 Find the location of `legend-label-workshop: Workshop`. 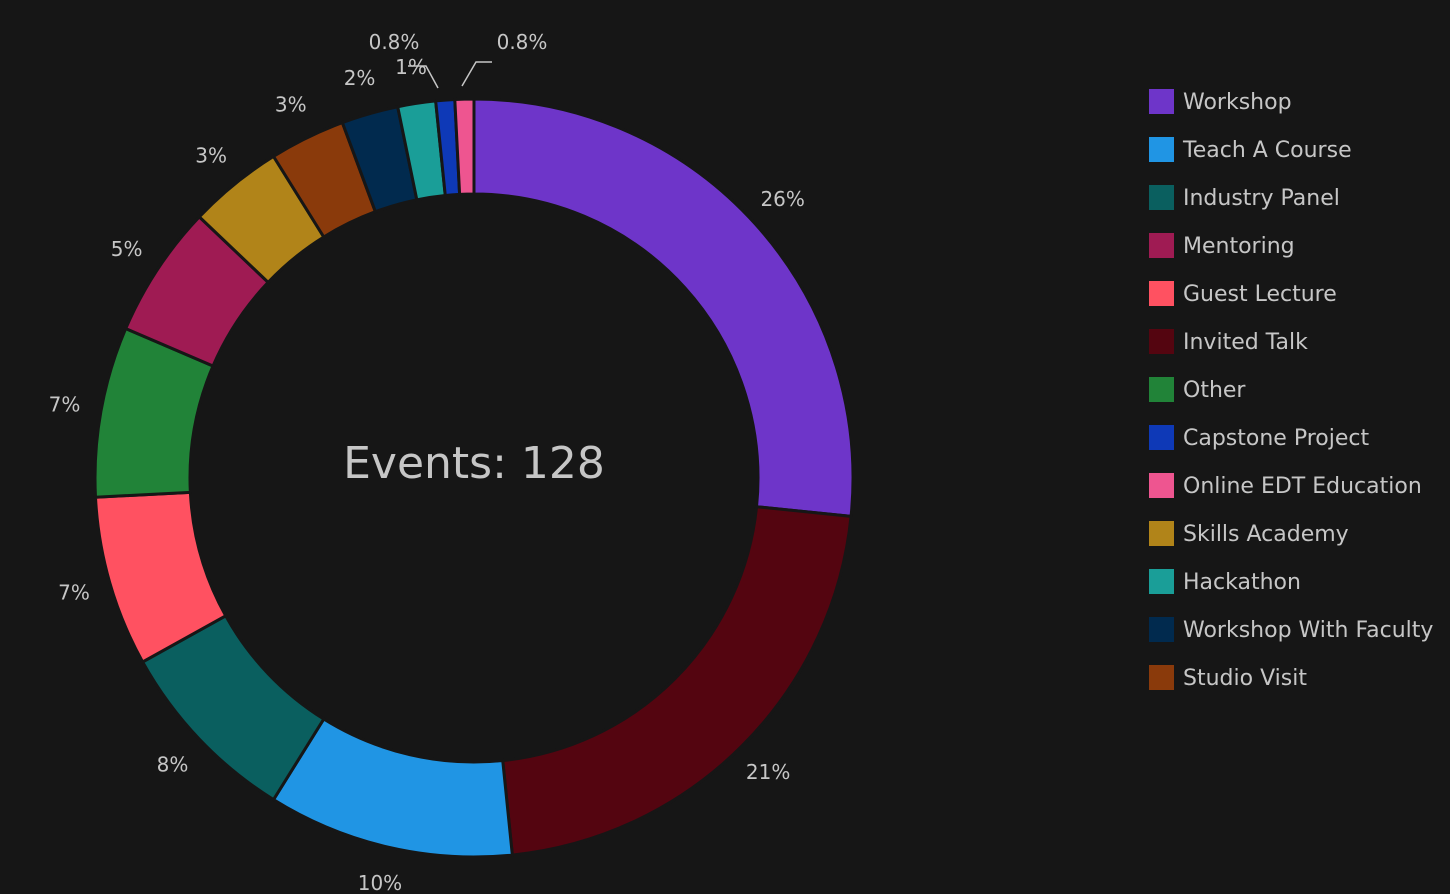

legend-label-workshop: Workshop is located at coordinates (1237, 102).